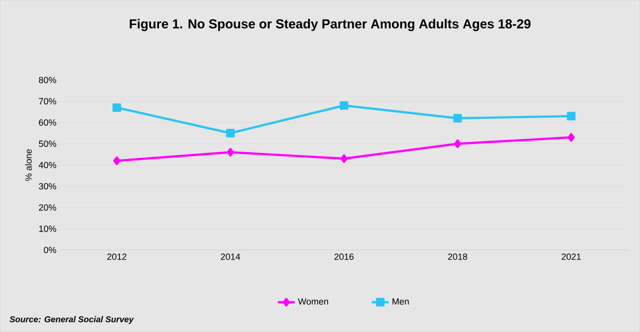 Image resolution: width=640 pixels, height=332 pixels. Describe the element at coordinates (47, 101) in the screenshot. I see `y-tick-label: 70%` at that location.